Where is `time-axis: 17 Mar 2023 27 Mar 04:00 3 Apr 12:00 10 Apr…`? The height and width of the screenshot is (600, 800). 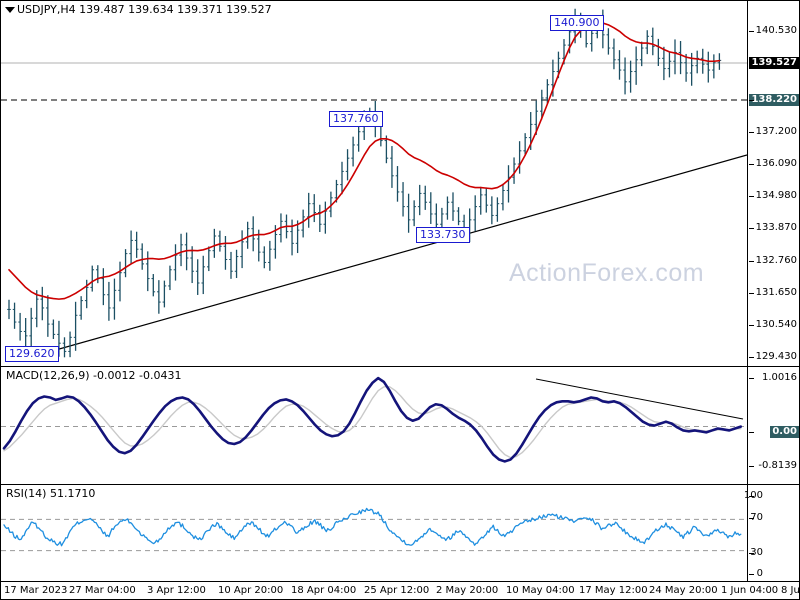 time-axis: 17 Mar 2023 27 Mar 04:00 3 Apr 12:00 10 Apr… is located at coordinates (400, 591).